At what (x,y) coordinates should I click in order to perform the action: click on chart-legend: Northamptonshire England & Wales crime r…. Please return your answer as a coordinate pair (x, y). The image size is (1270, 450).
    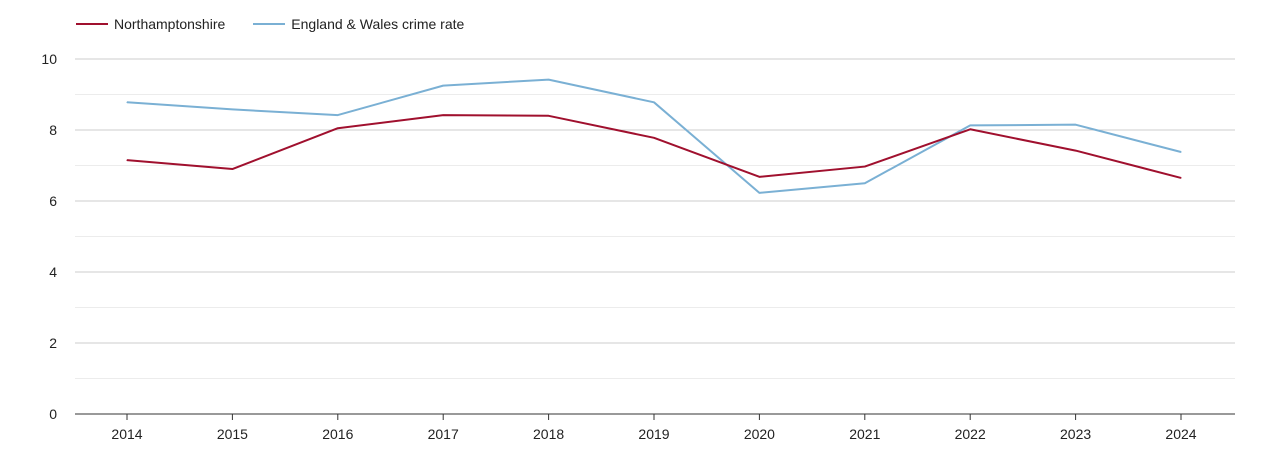
    Looking at the image, I should click on (284, 24).